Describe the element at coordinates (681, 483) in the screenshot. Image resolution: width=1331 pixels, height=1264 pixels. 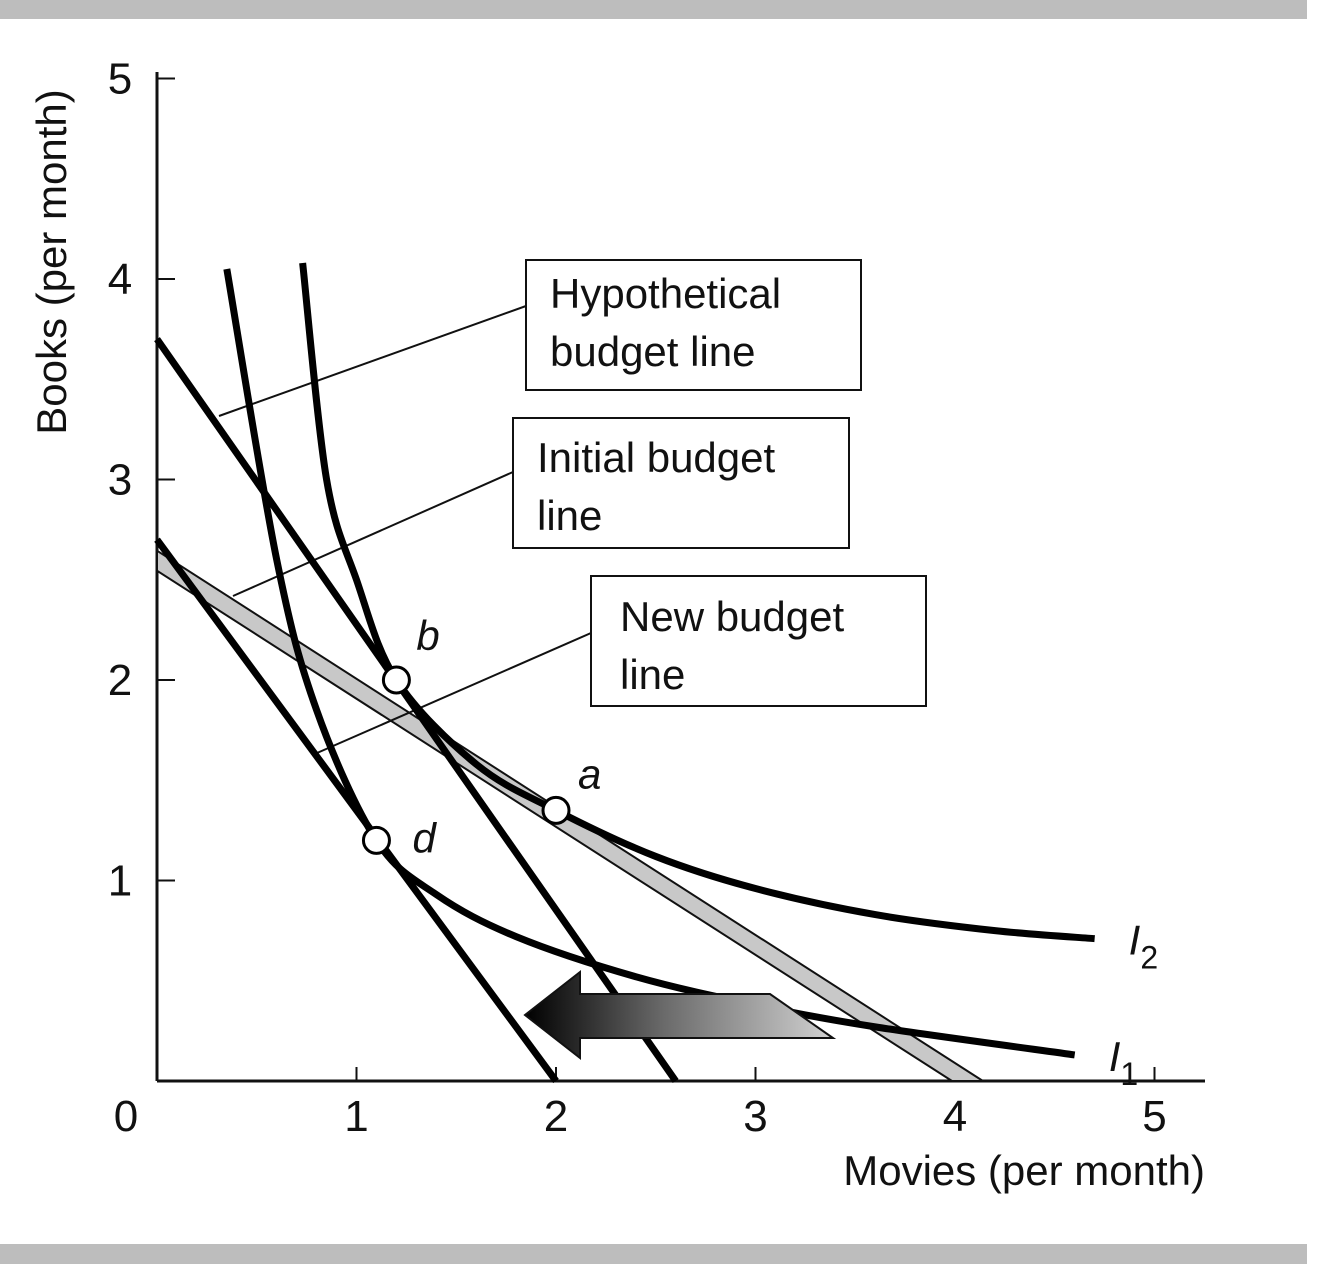
I see `callout-initial: Initial budget line` at that location.